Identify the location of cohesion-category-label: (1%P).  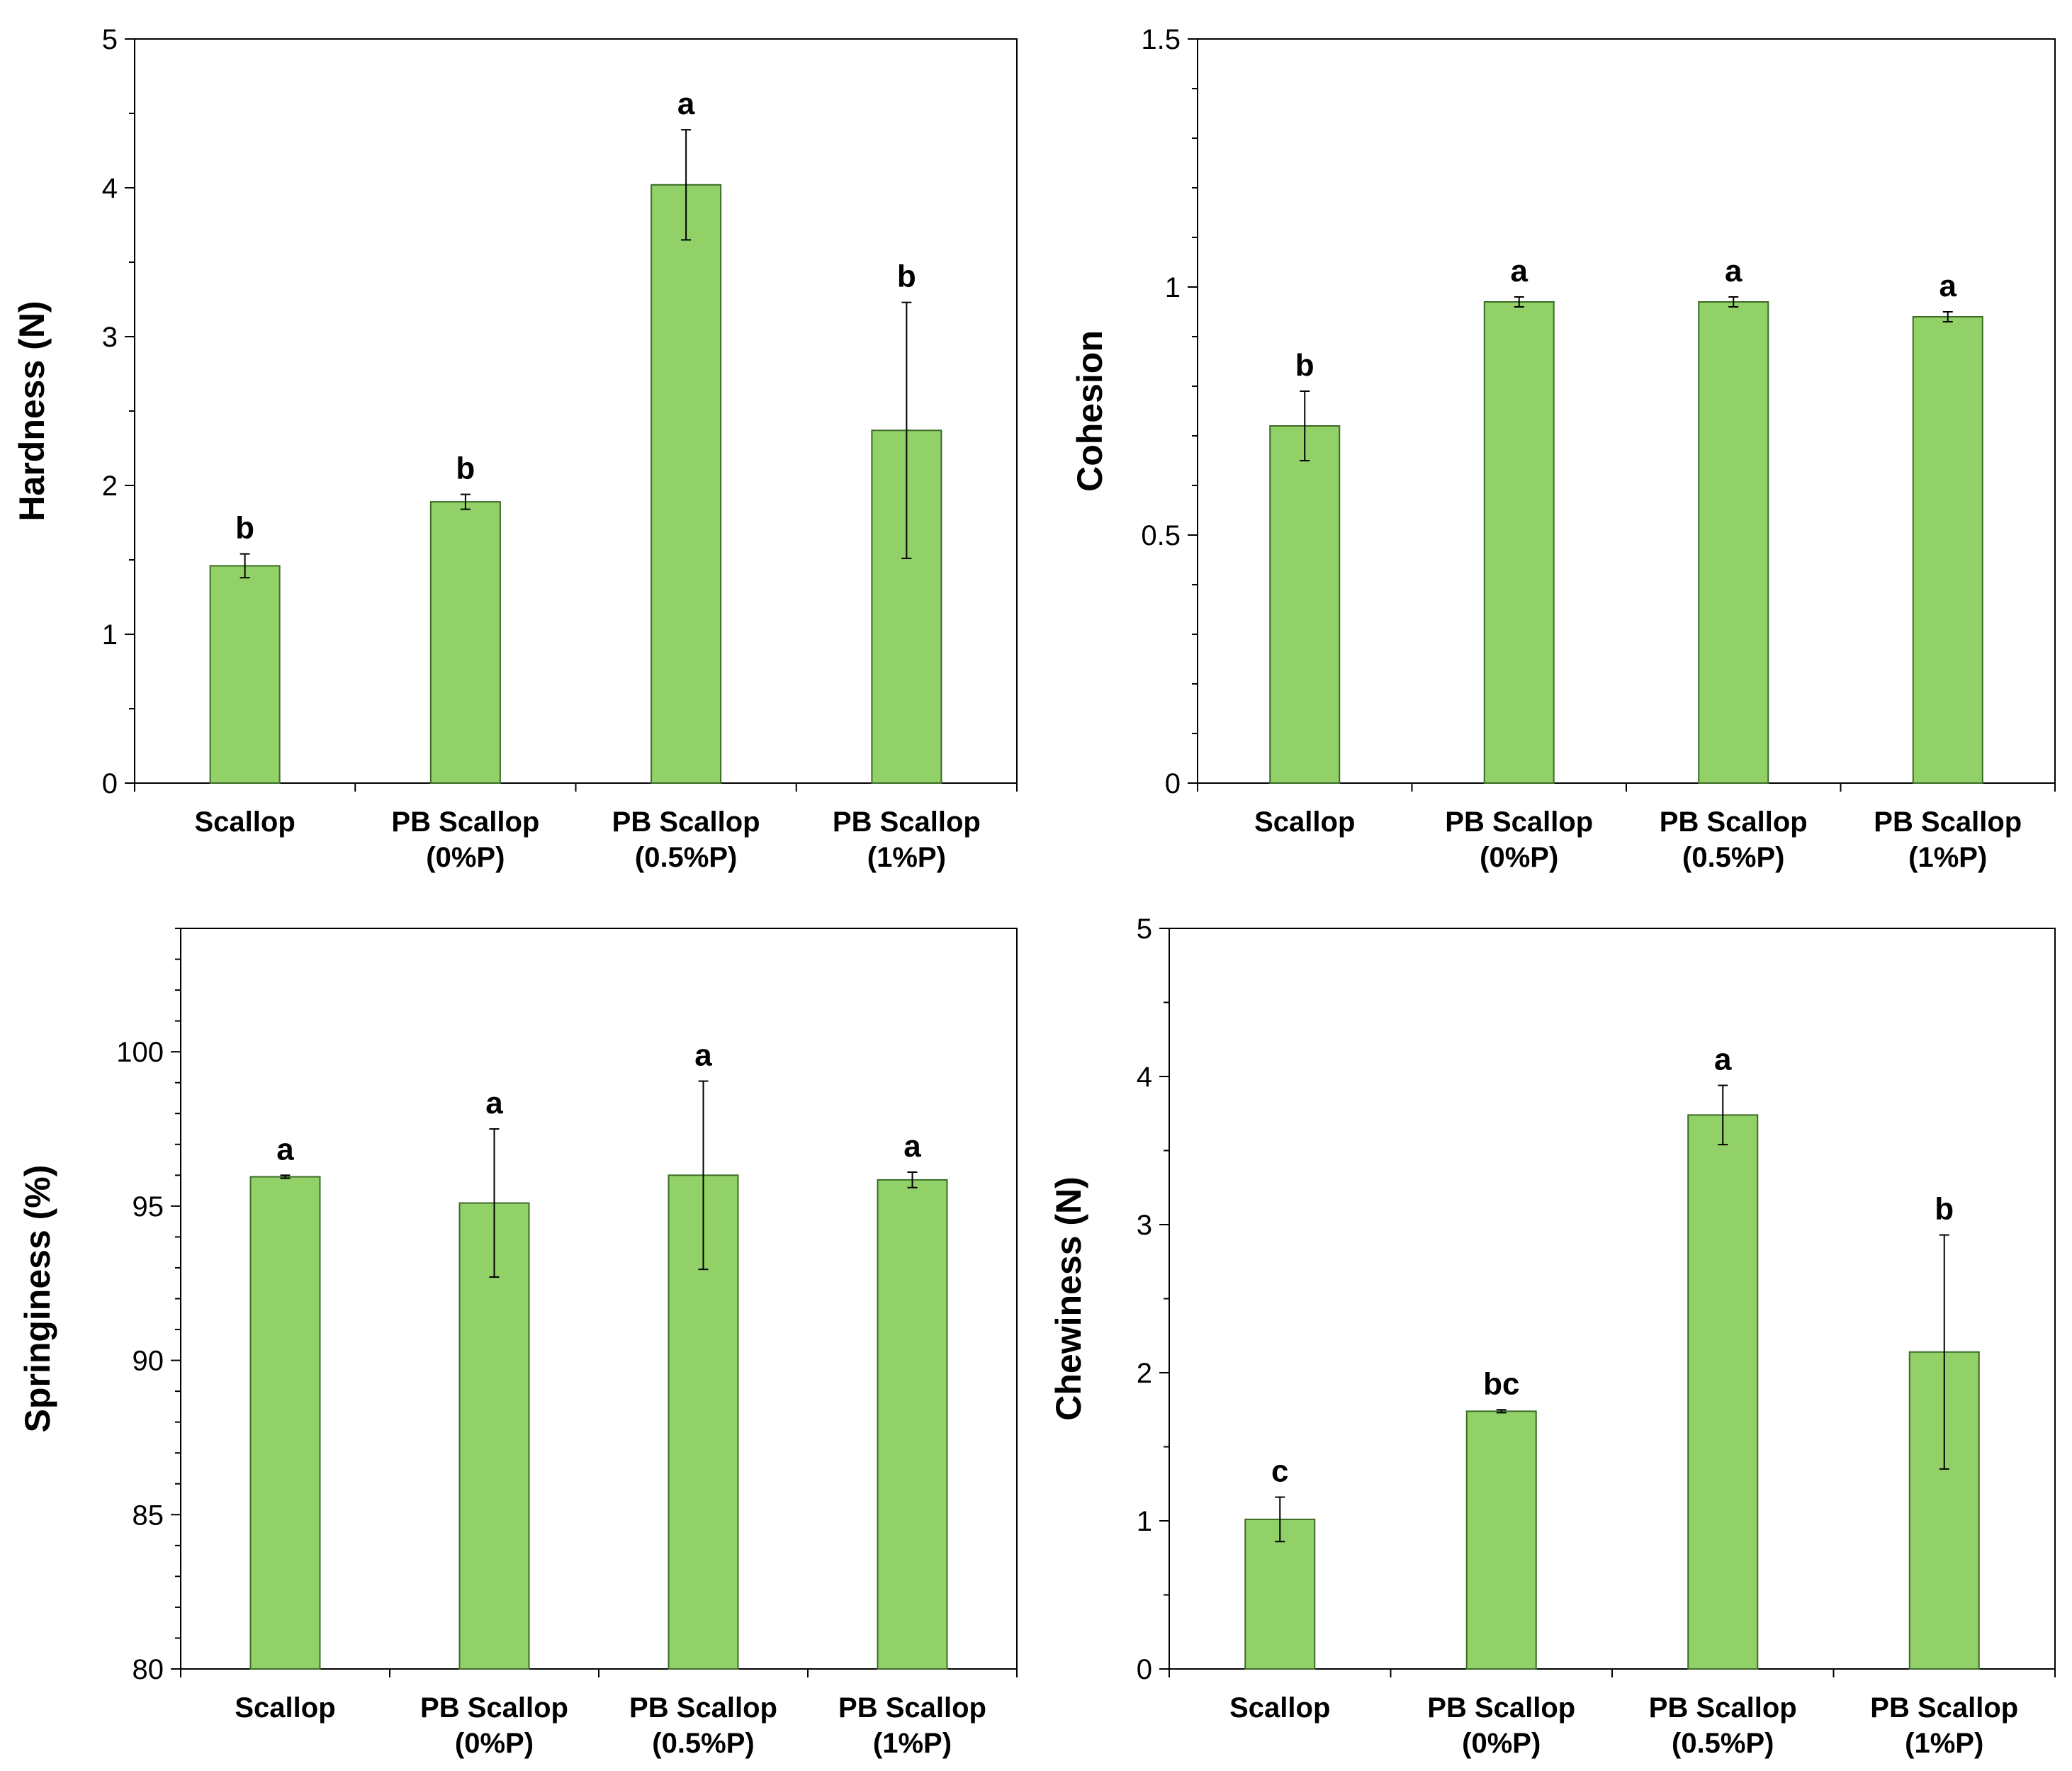
(1948, 858).